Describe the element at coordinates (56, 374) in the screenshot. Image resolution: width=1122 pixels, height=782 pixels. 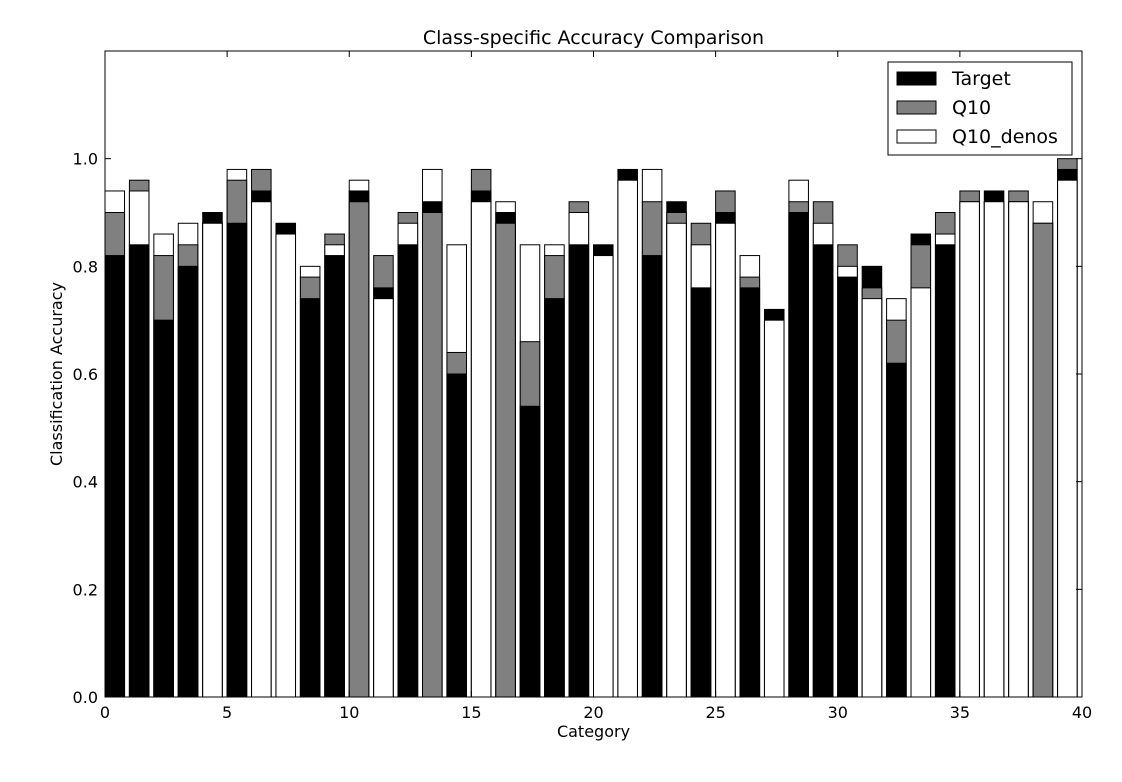
I see `y-axis-label: Classification Accuracy` at that location.